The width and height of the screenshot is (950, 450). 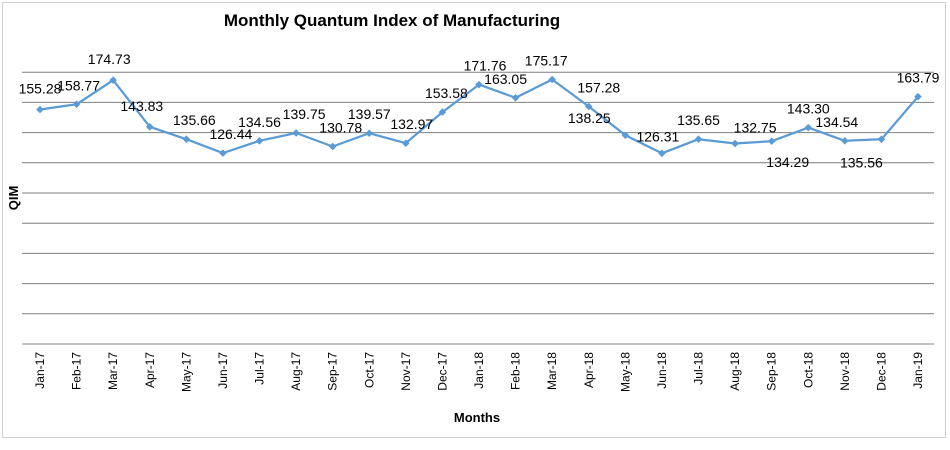 I want to click on x-tick-mar-18: Mar-18, so click(x=552, y=371).